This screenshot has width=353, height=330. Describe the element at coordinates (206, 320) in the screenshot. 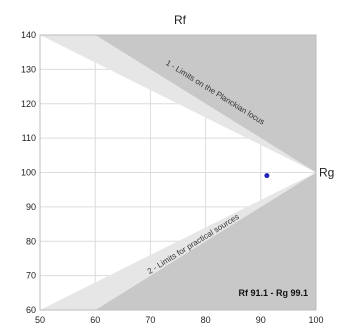

I see `x-tick-label-3: 80` at that location.